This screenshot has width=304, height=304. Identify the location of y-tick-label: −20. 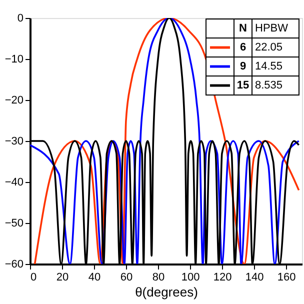
(14, 100).